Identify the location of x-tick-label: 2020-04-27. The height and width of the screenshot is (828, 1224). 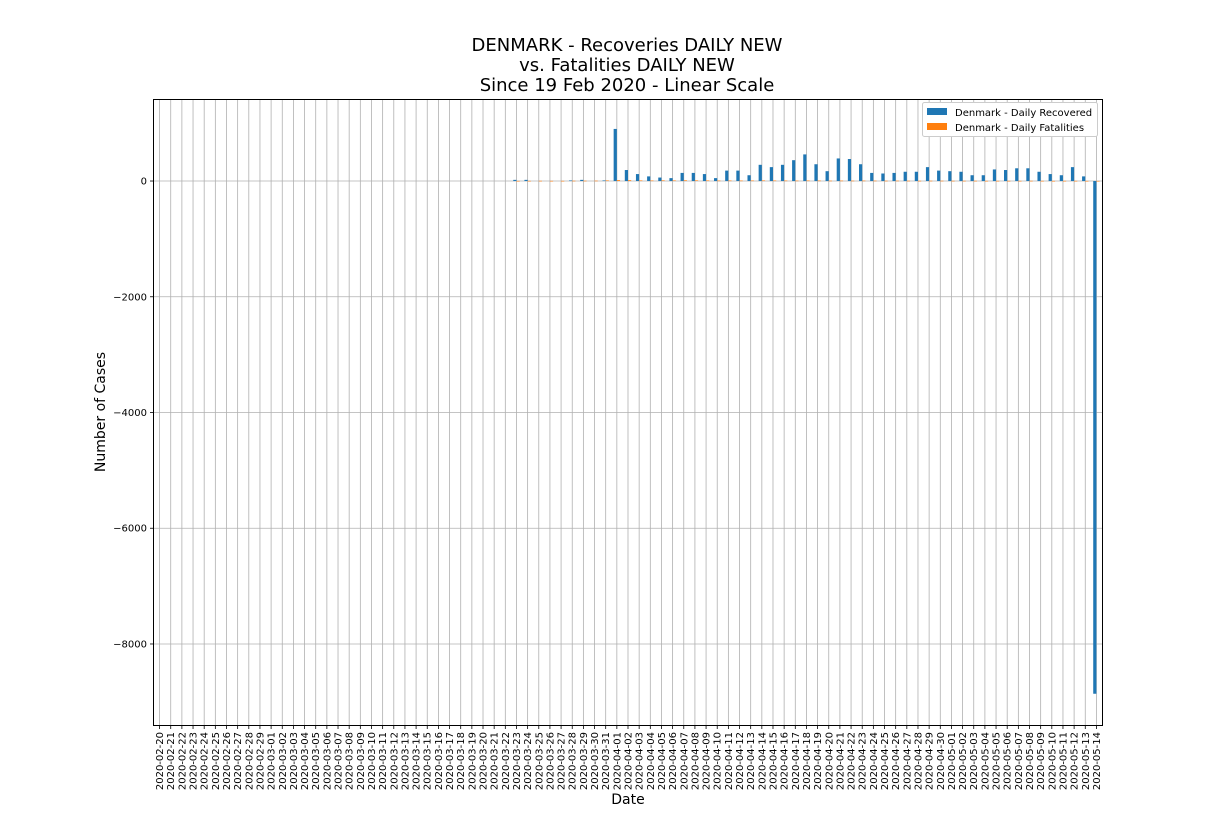
(907, 761).